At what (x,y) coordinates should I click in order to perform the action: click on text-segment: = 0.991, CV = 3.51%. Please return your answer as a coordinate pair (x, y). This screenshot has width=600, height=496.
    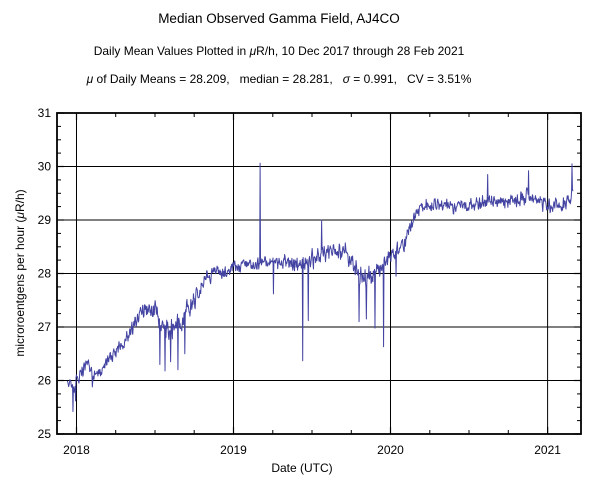
    Looking at the image, I should click on (410, 79).